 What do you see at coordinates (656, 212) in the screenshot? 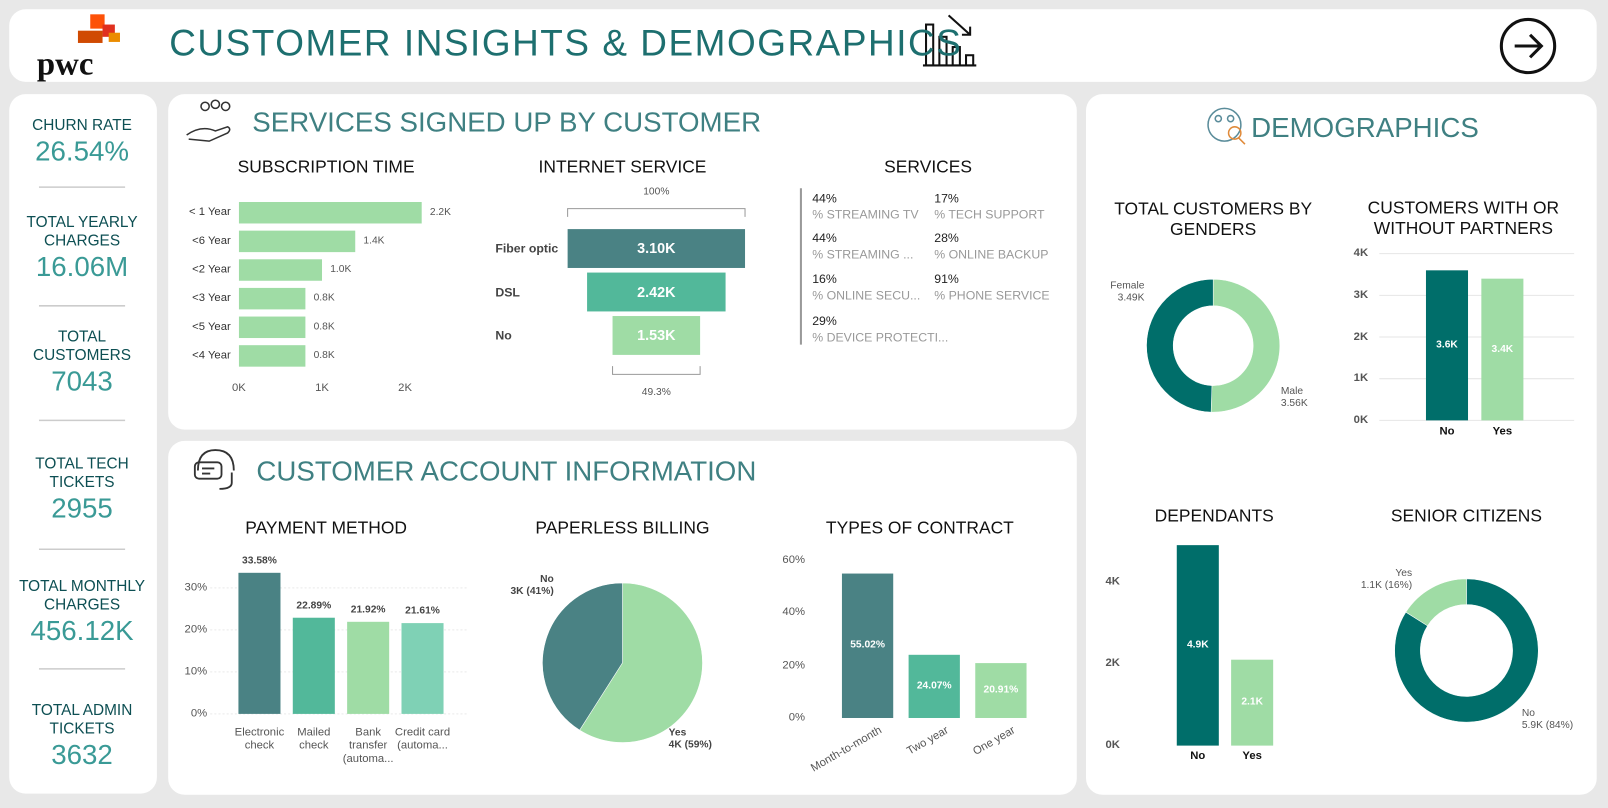
I see `funnel-bracket` at bounding box center [656, 212].